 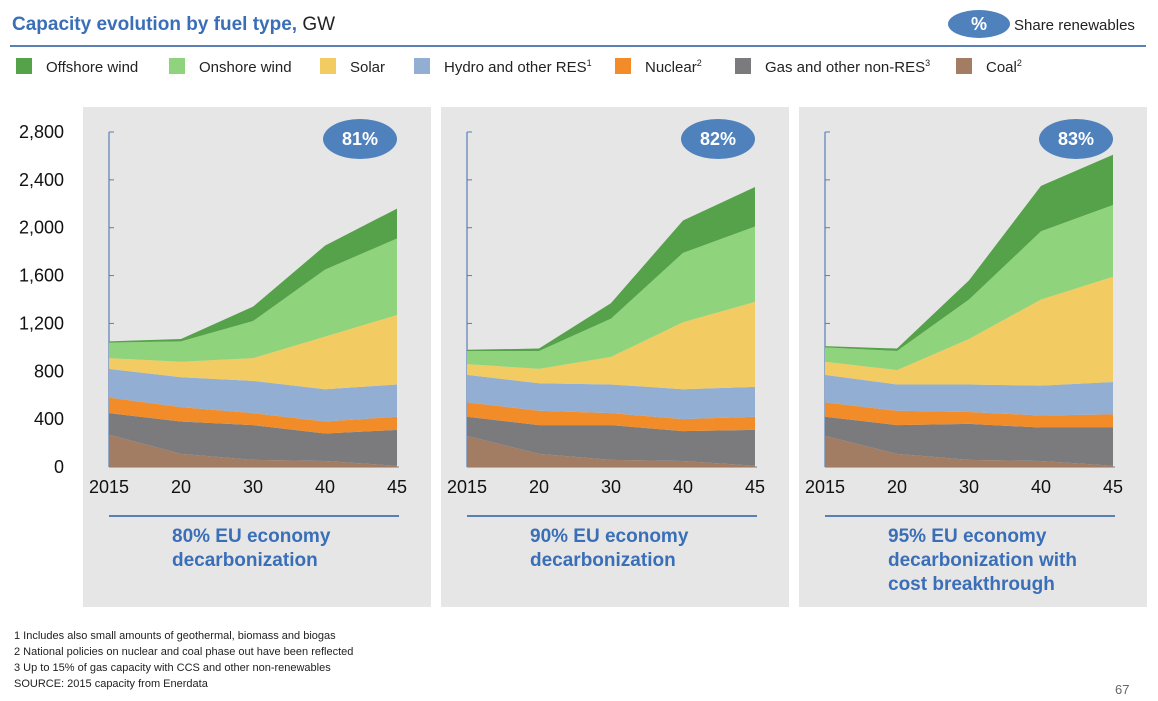 I want to click on legend-label: Gas and other non-RES, so click(x=845, y=67).